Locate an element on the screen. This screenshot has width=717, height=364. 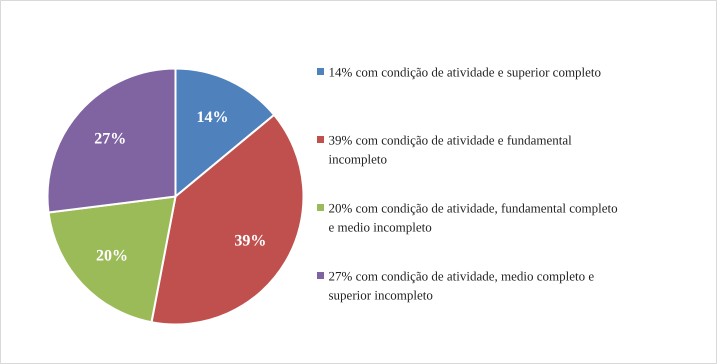
data-label: 27% is located at coordinates (110, 139).